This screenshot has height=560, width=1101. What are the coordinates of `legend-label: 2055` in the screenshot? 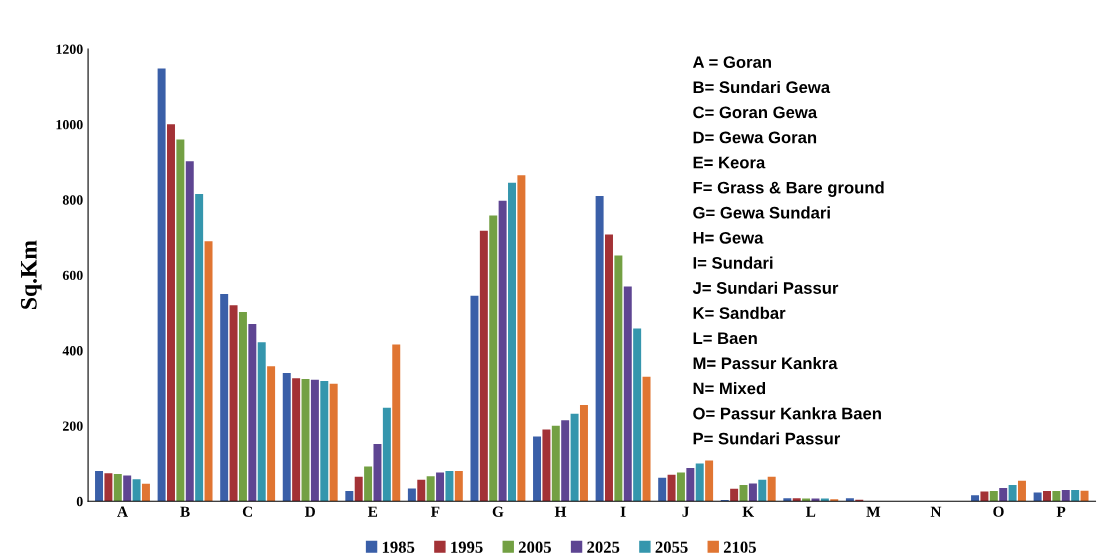 It's located at (671, 547).